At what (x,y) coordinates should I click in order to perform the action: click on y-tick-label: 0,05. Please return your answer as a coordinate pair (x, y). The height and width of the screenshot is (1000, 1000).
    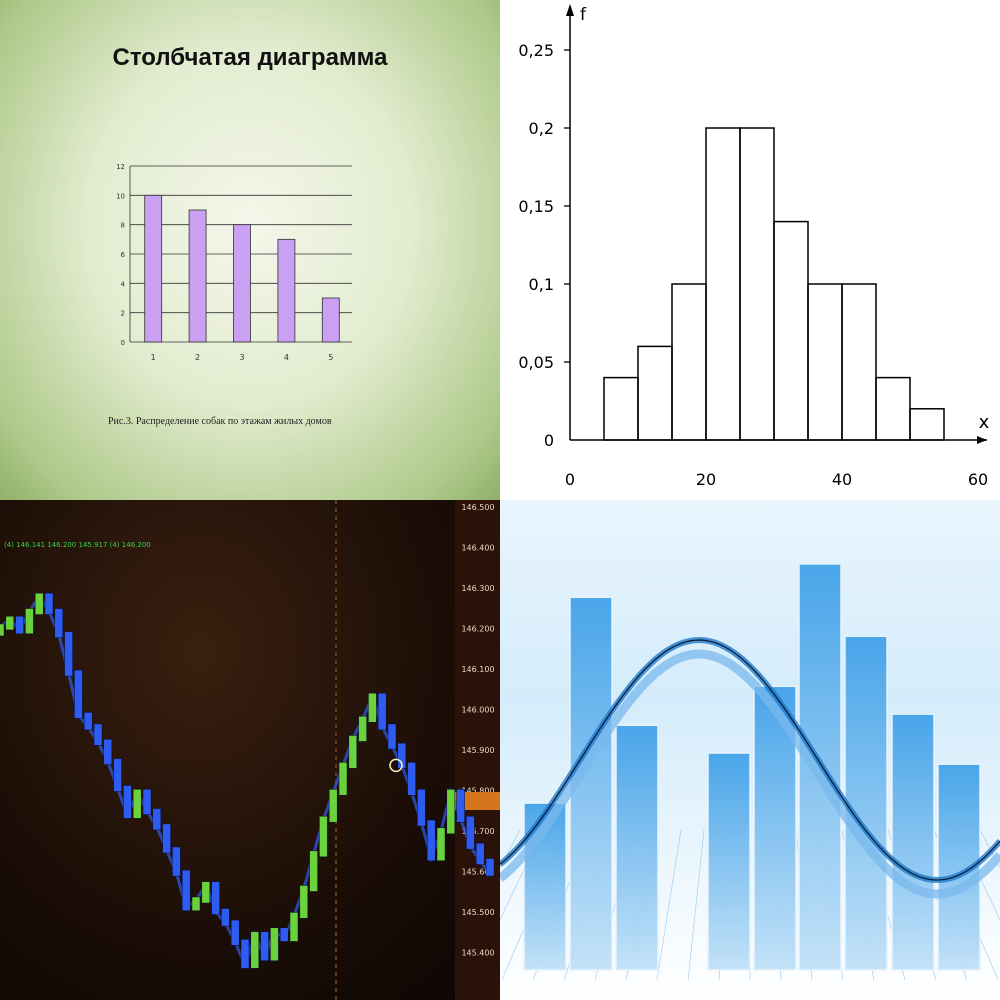
    Looking at the image, I should click on (536, 362).